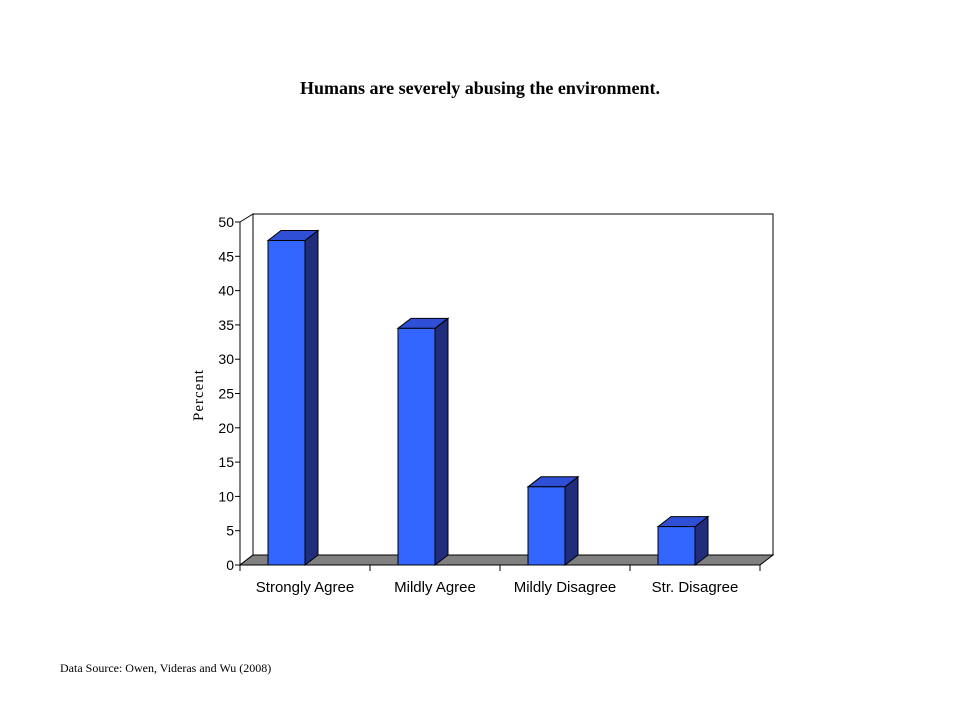  I want to click on y-axis-label: Percent, so click(199, 395).